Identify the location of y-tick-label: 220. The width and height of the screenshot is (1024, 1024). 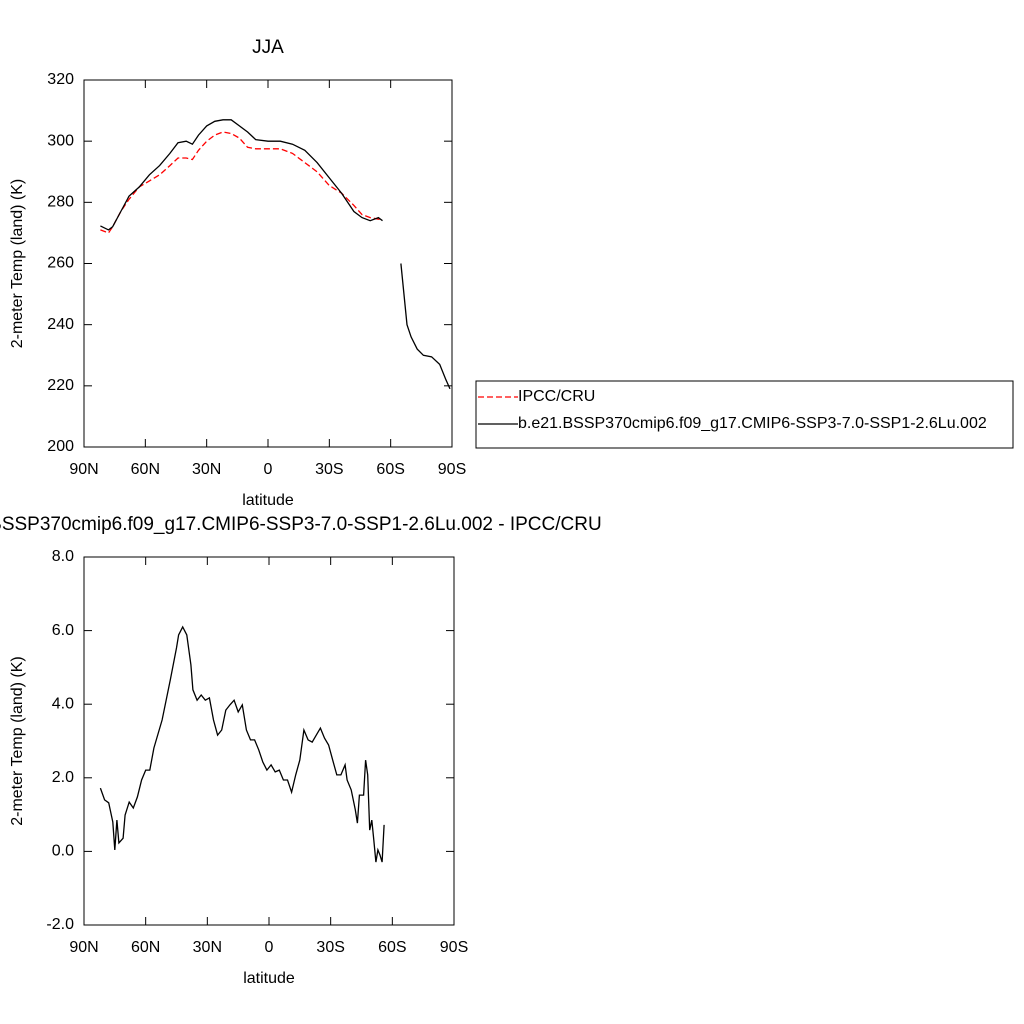
(60, 385).